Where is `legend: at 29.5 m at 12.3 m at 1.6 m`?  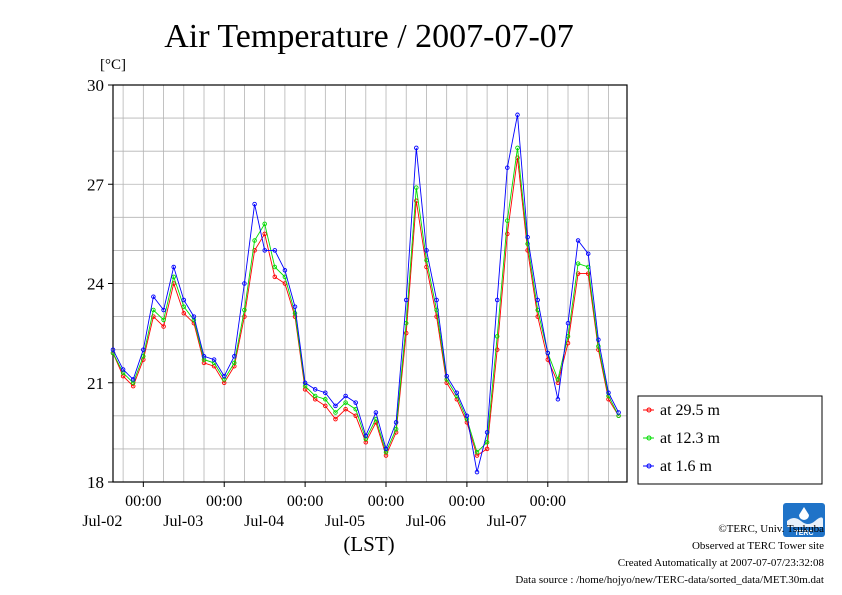
legend: at 29.5 m at 12.3 m at 1.6 m is located at coordinates (730, 440).